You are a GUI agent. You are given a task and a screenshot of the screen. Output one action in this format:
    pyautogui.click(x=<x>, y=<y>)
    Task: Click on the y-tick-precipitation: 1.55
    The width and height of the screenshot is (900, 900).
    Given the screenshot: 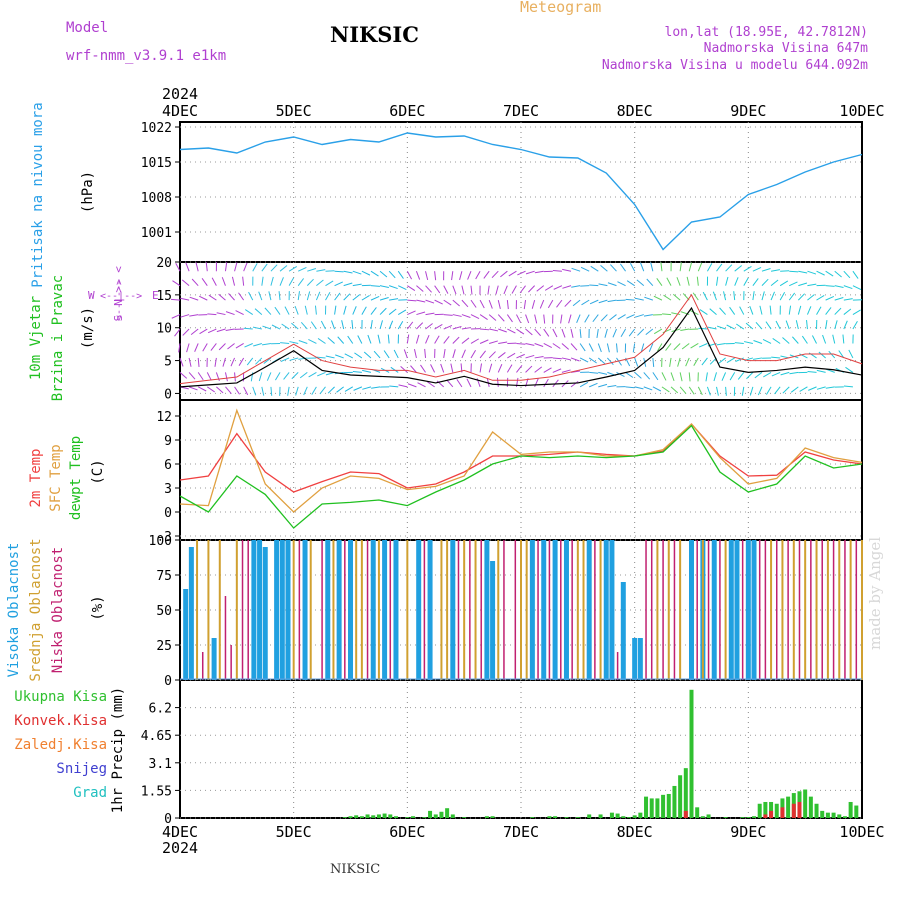 What is the action you would take?
    pyautogui.click(x=156, y=791)
    